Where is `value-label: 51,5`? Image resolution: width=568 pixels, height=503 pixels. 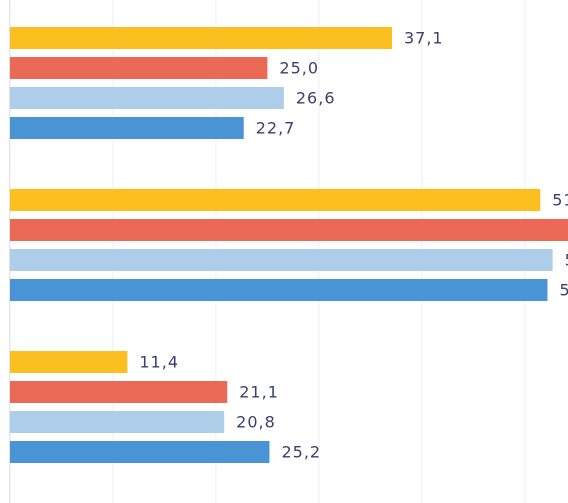 value-label: 51,5 is located at coordinates (560, 200).